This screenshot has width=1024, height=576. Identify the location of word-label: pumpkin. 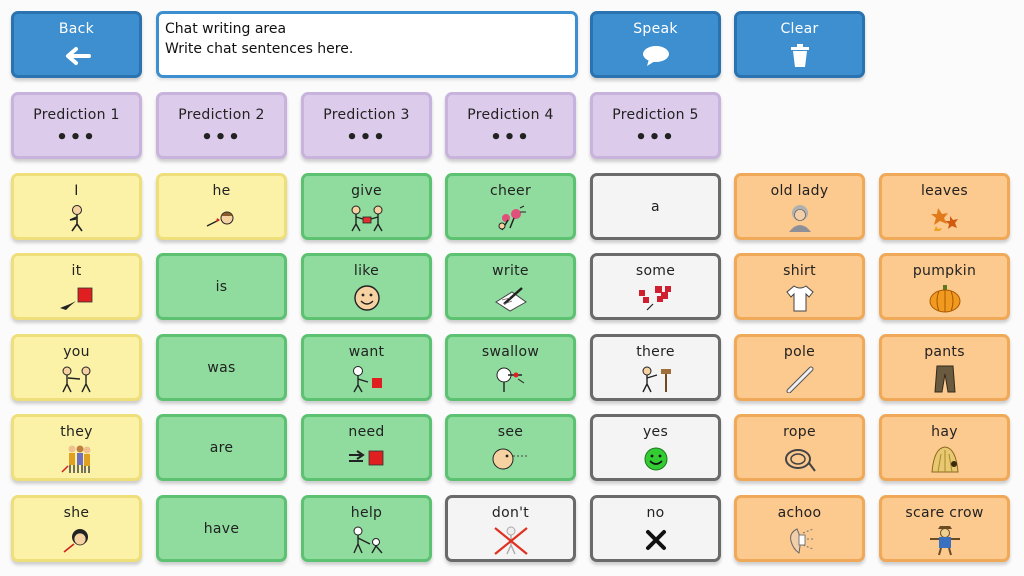
(944, 271).